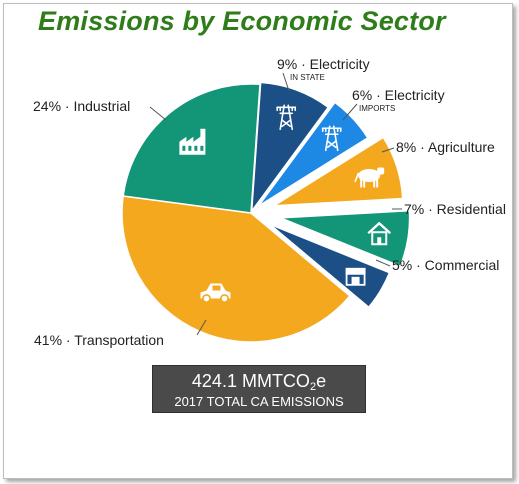 Image resolution: width=519 pixels, height=484 pixels. What do you see at coordinates (192, 141) in the screenshot?
I see `factory-icon` at bounding box center [192, 141].